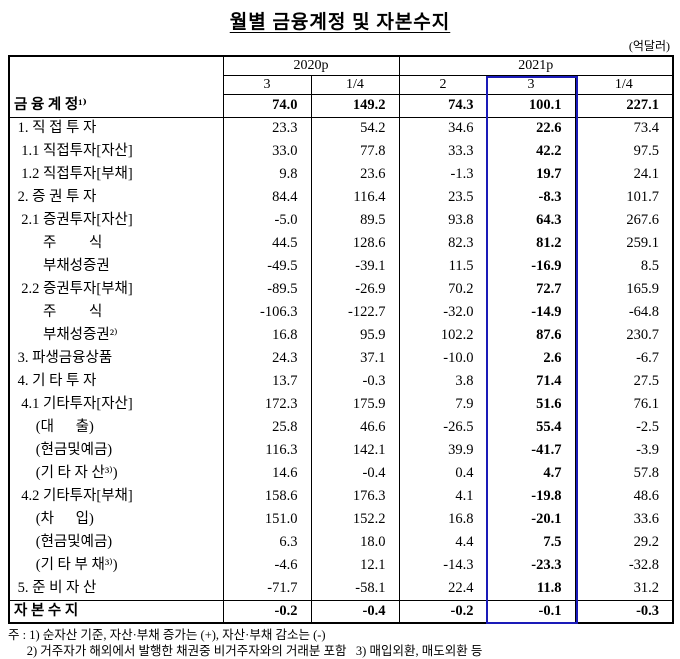 The height and width of the screenshot is (659, 680). I want to click on value-cell: 23.5, so click(443, 197).